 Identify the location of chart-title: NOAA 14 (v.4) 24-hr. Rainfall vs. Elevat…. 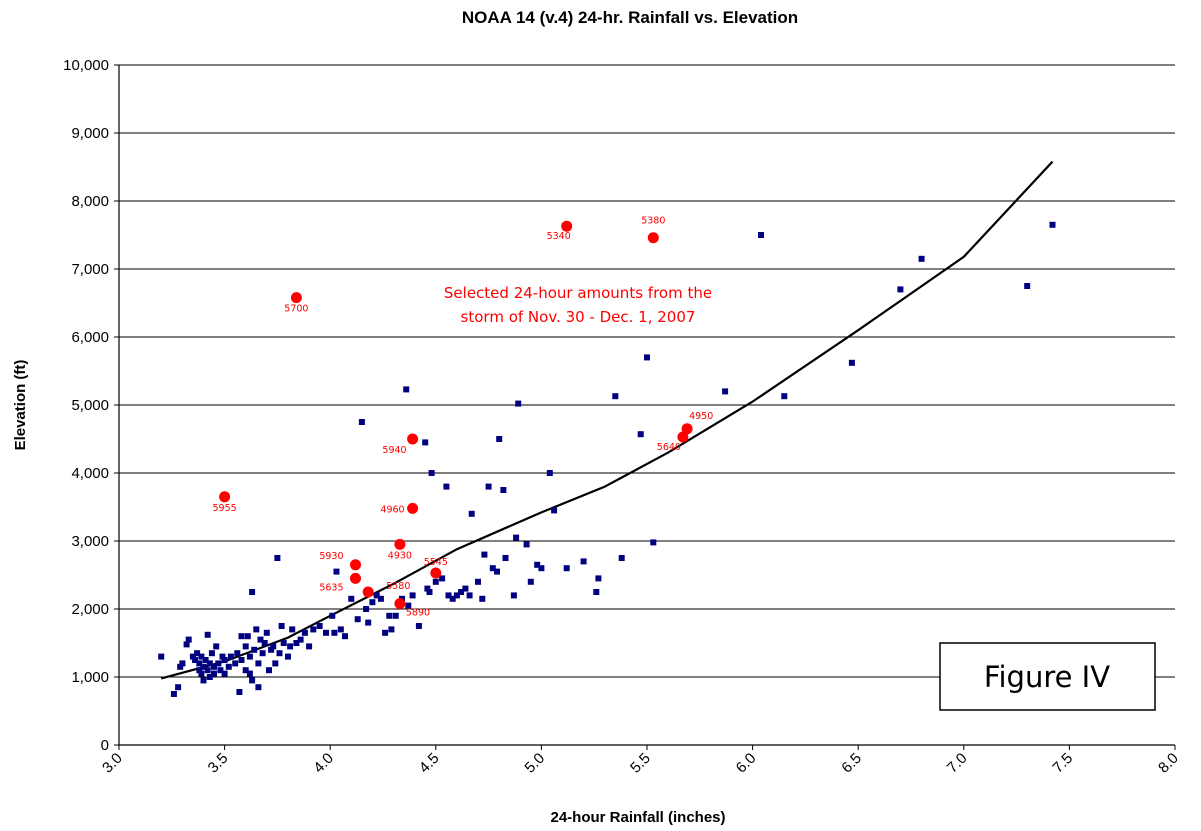
(630, 17).